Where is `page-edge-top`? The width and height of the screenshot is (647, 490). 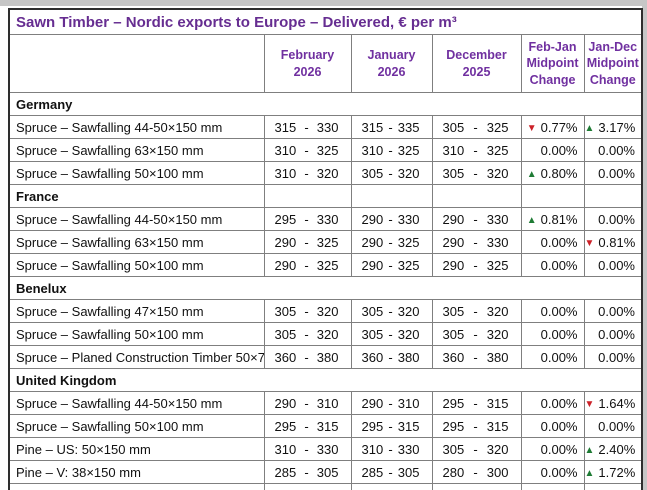 page-edge-top is located at coordinates (323, 3).